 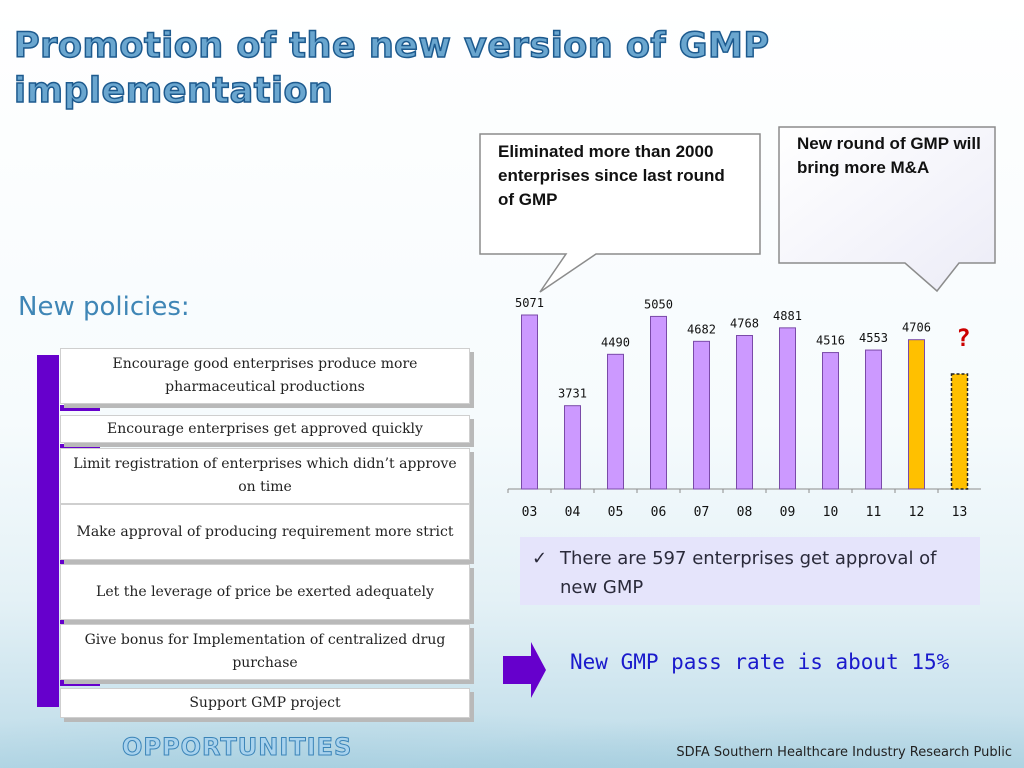 I want to click on data-label-12: 4706, so click(x=916, y=328).